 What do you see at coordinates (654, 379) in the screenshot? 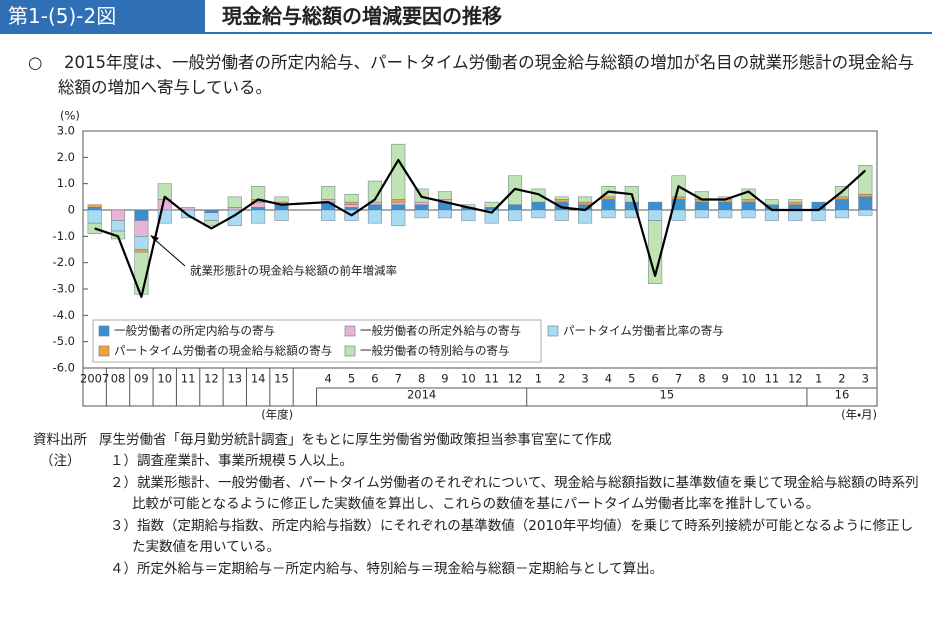
I see `x-tick-label: 6` at bounding box center [654, 379].